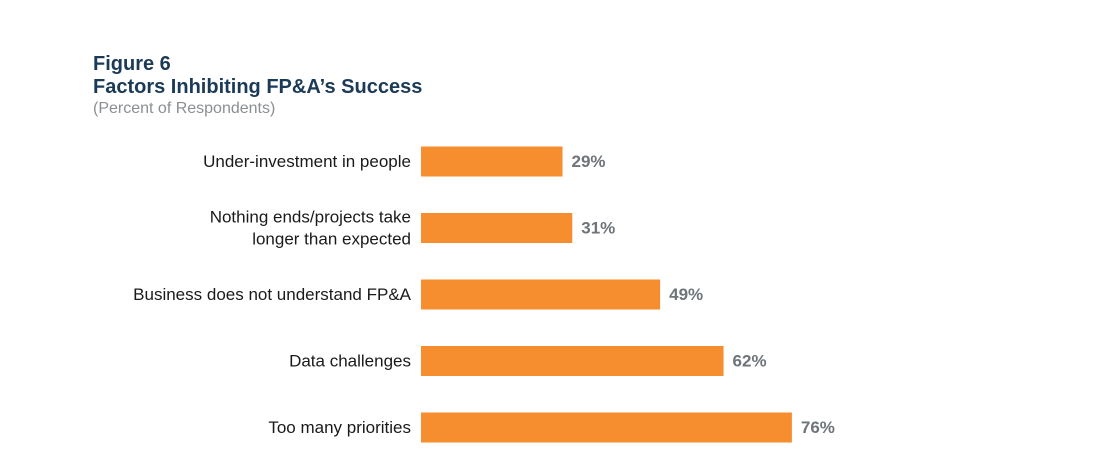 This screenshot has width=1110, height=467. What do you see at coordinates (339, 427) in the screenshot?
I see `category-label: Too many priorities` at bounding box center [339, 427].